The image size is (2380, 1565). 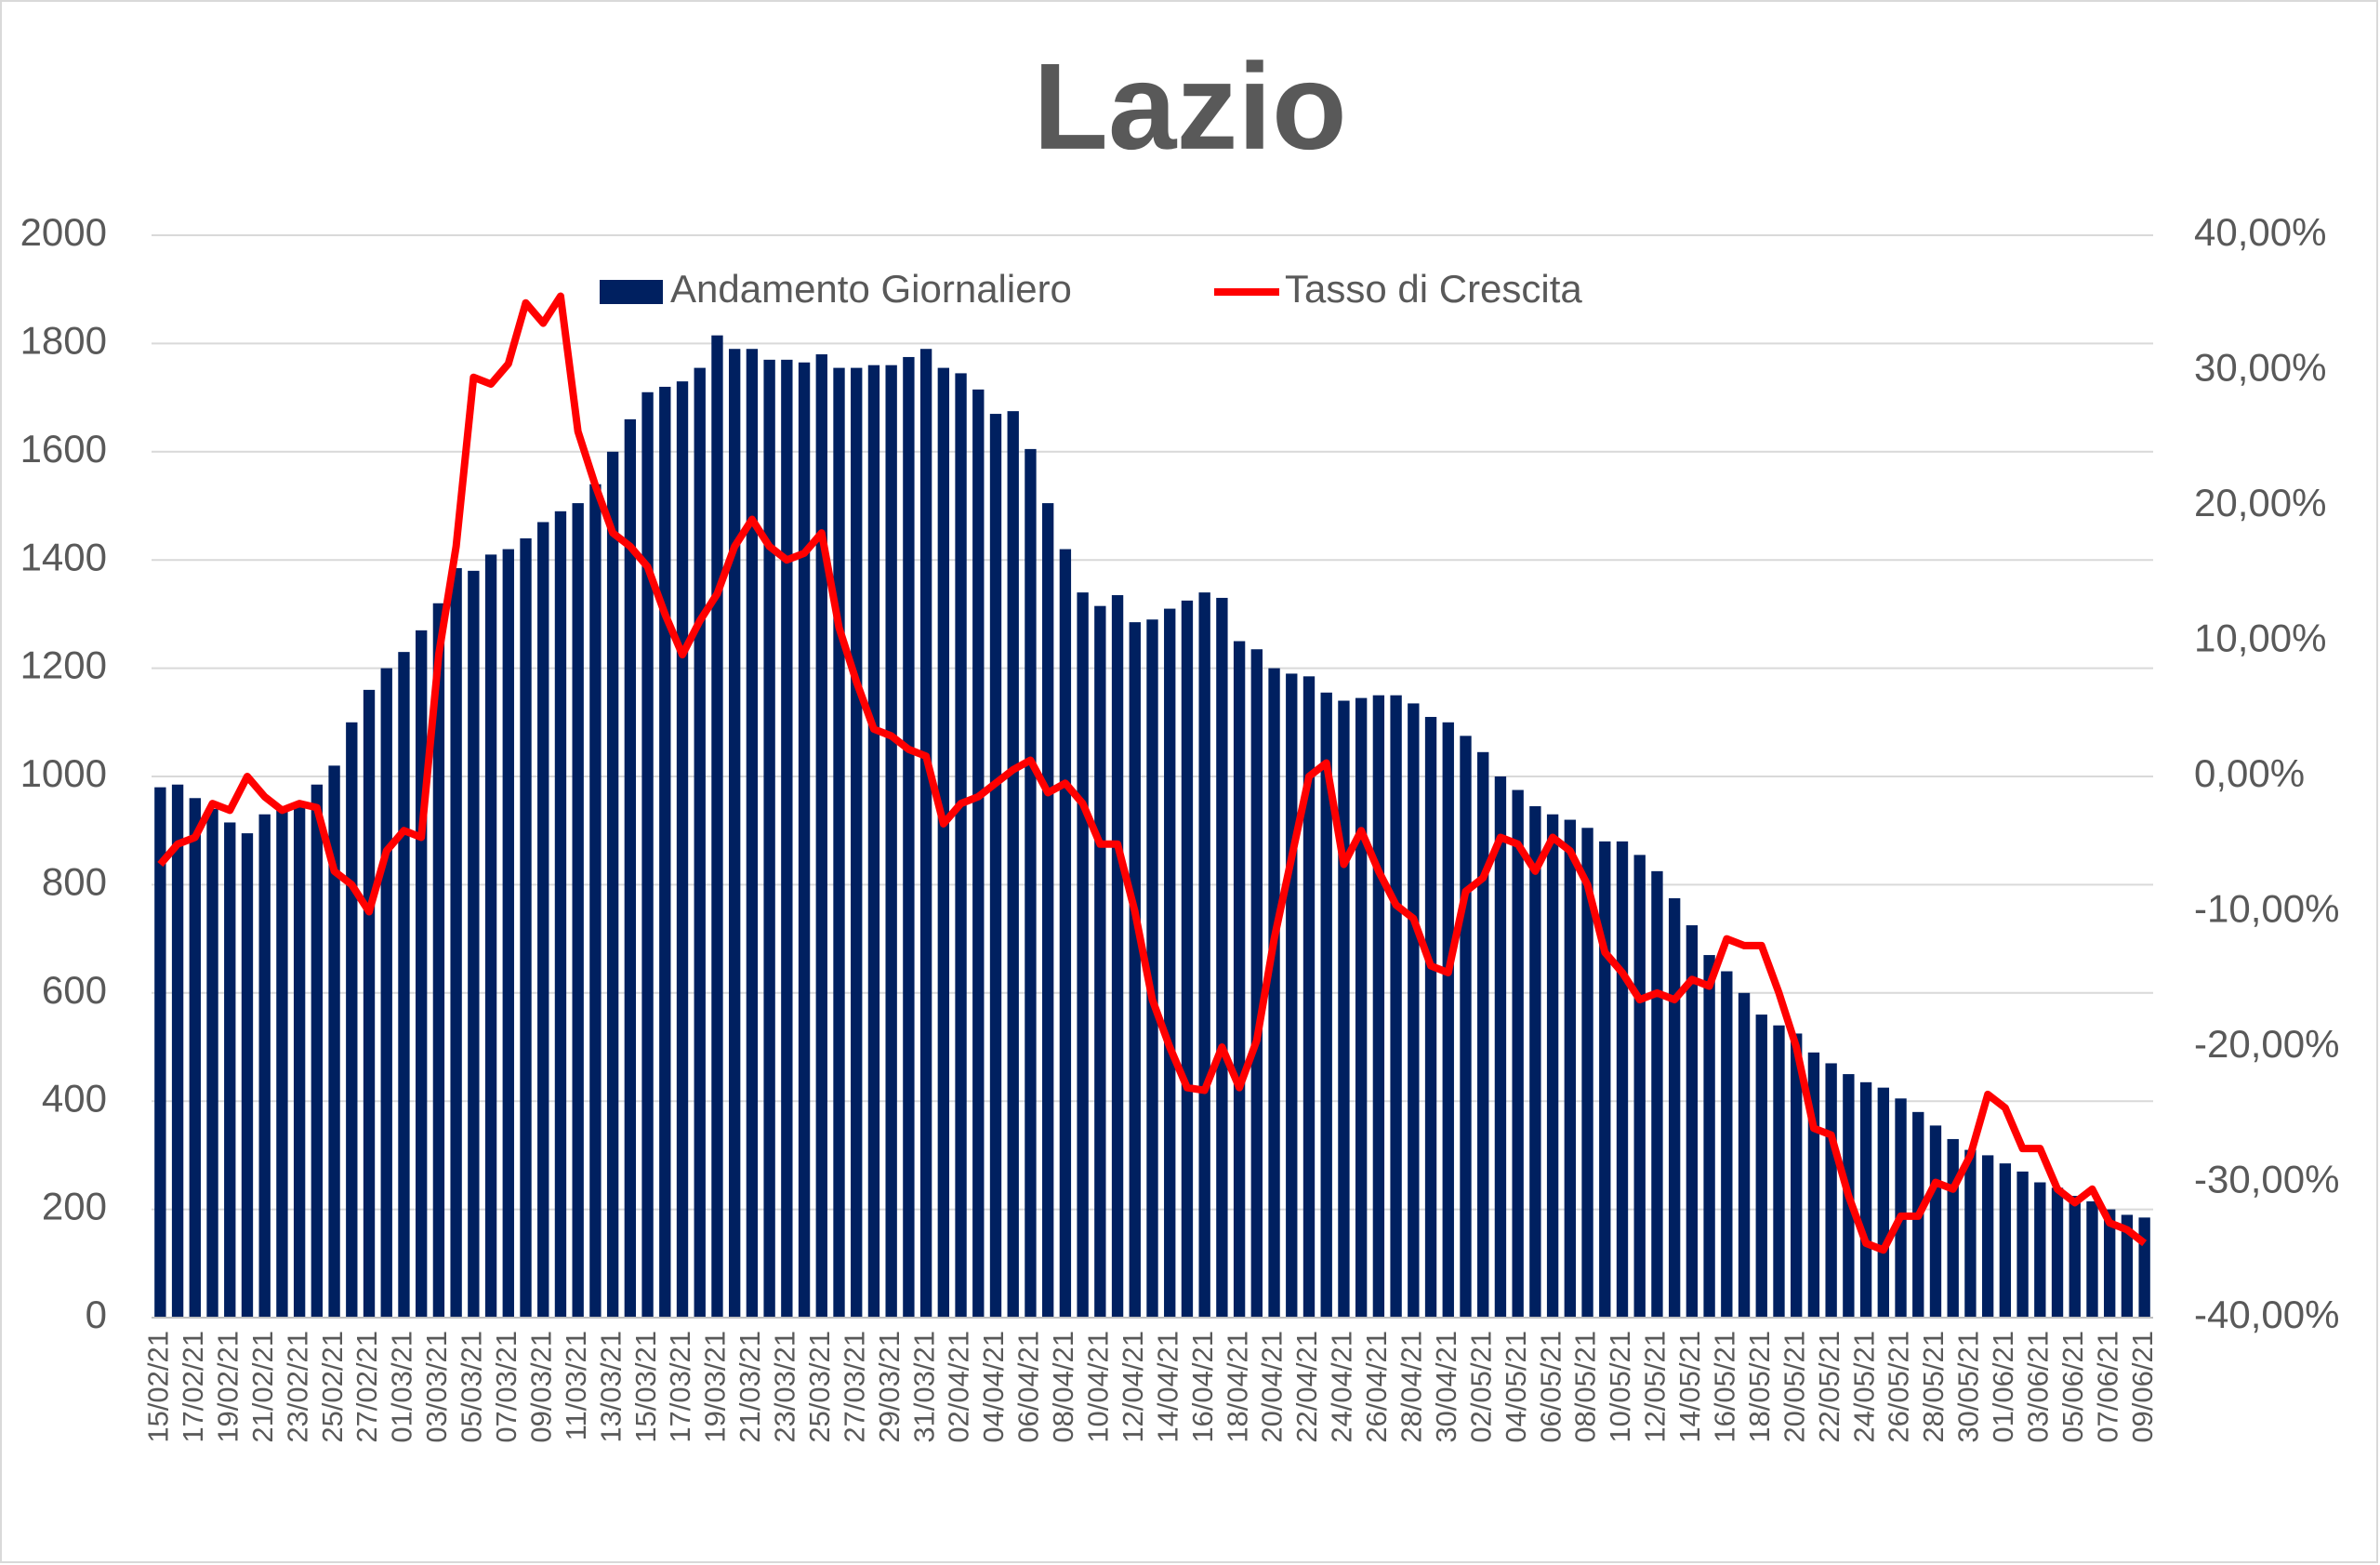 What do you see at coordinates (332, 1387) in the screenshot?
I see `x-tick-label: 25/02/21` at bounding box center [332, 1387].